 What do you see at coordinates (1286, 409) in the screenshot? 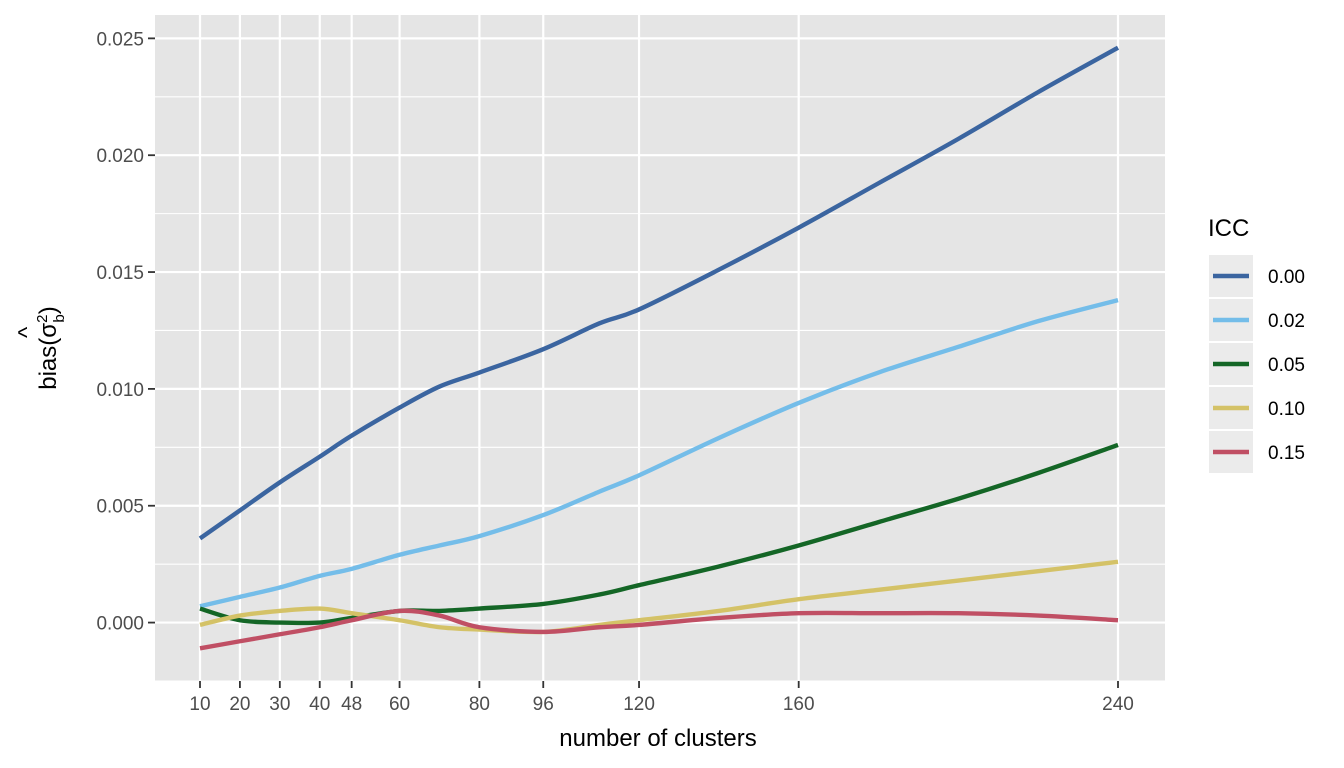
I see `legend-label: 0.10` at bounding box center [1286, 409].